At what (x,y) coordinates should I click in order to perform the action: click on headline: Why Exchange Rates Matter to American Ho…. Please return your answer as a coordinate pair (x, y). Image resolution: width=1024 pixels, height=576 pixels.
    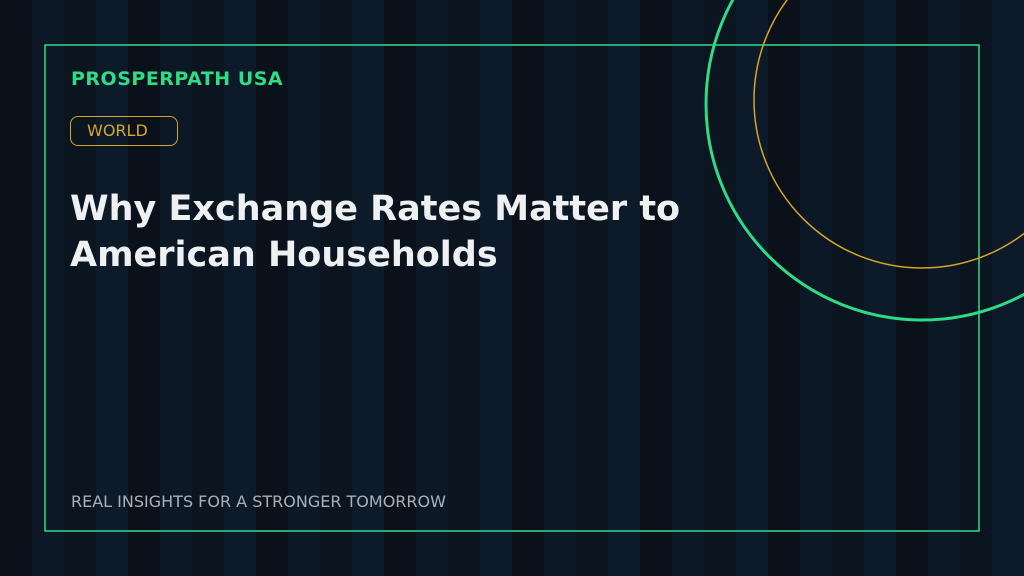
    Looking at the image, I should click on (375, 232).